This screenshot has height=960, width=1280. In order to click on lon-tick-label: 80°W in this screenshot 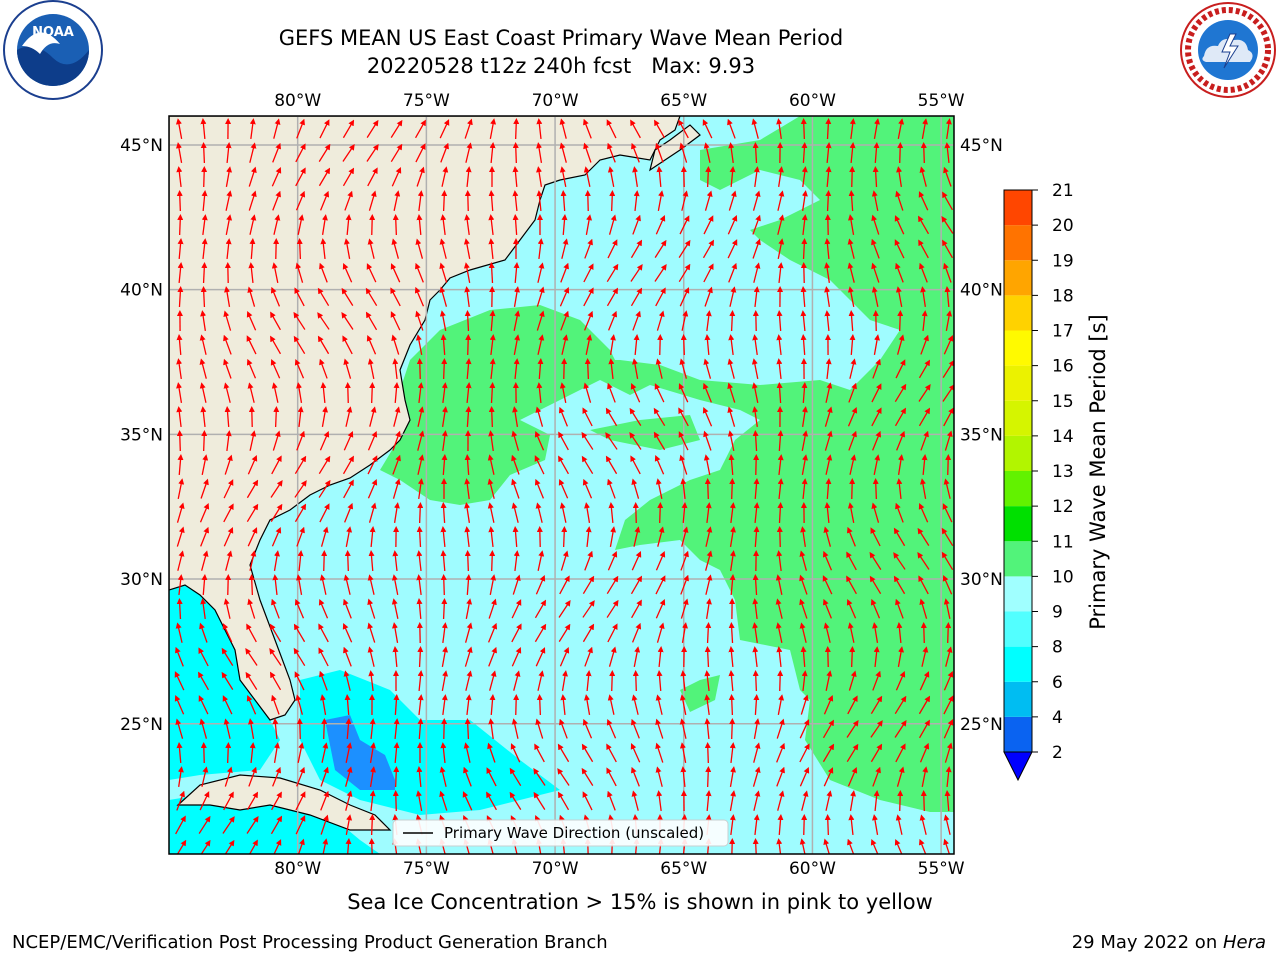, I will do `click(297, 869)`.